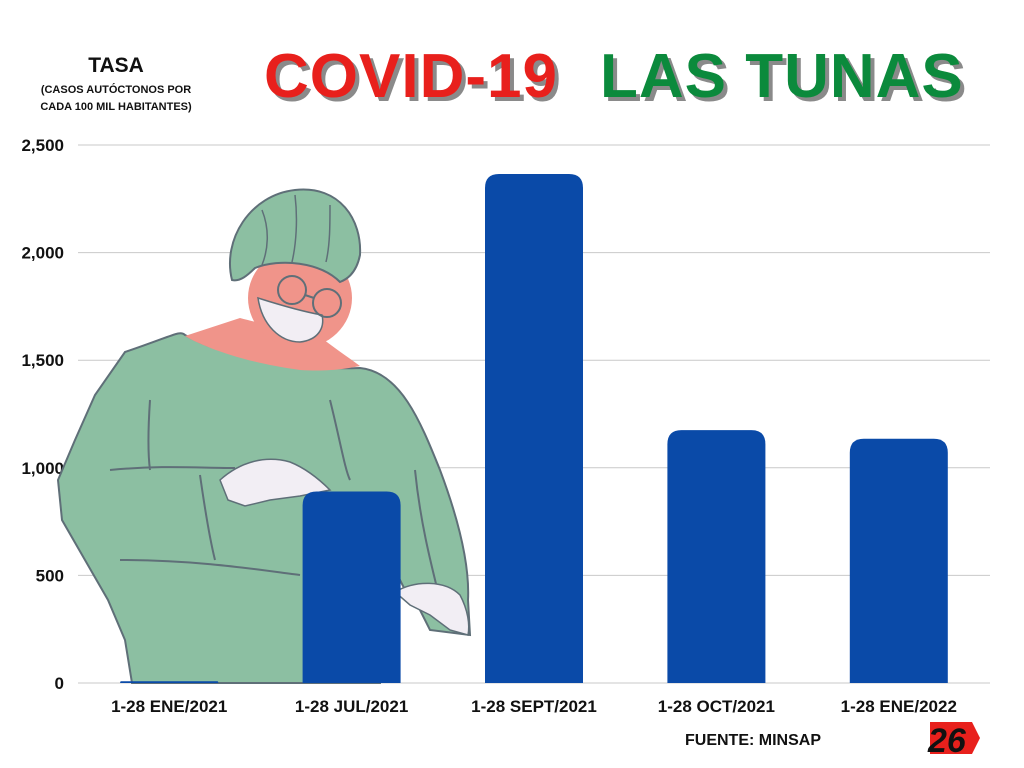 This screenshot has width=1024, height=768. Describe the element at coordinates (42, 468) in the screenshot. I see `y-tick-label: 1,000` at that location.